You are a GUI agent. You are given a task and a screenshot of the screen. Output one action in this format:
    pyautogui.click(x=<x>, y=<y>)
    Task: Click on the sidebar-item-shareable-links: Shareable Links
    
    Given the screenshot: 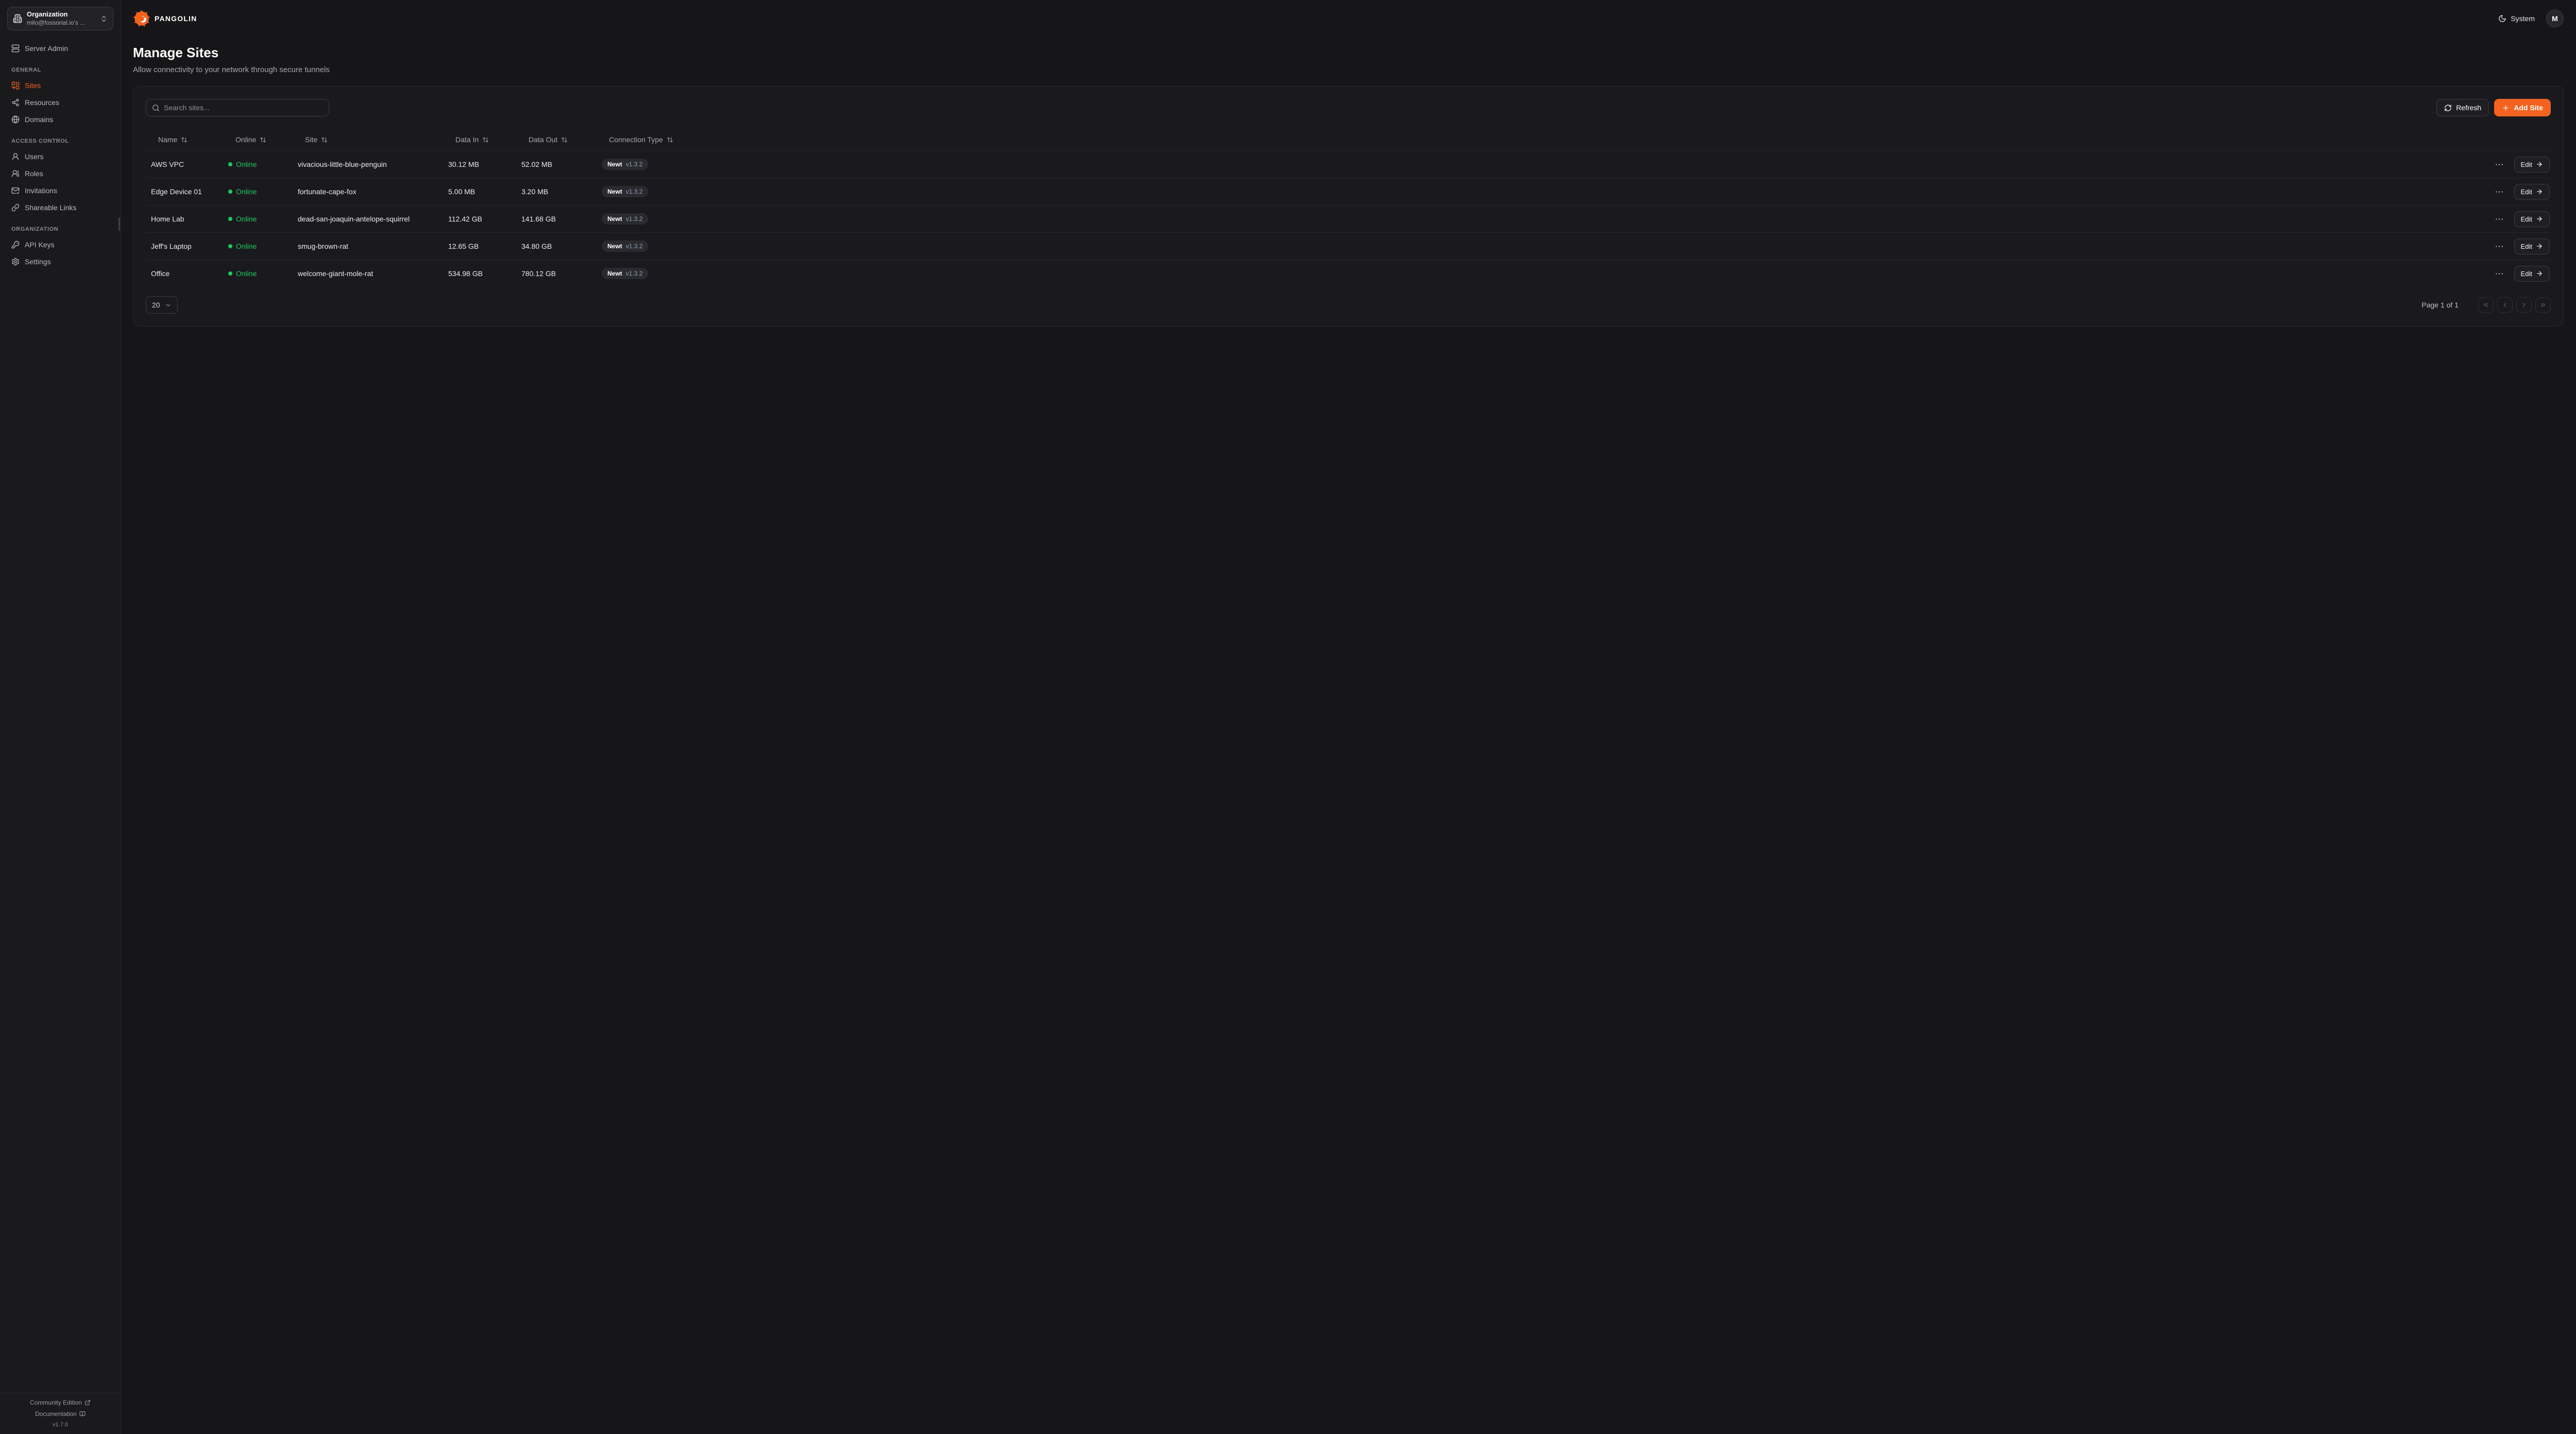 What is the action you would take?
    pyautogui.click(x=60, y=207)
    